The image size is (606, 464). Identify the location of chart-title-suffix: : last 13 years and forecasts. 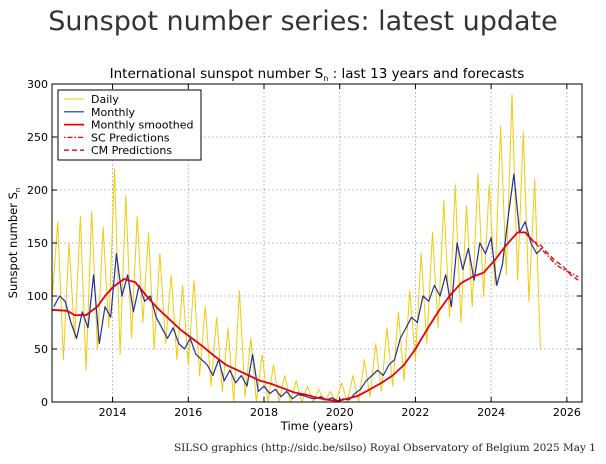
(426, 74).